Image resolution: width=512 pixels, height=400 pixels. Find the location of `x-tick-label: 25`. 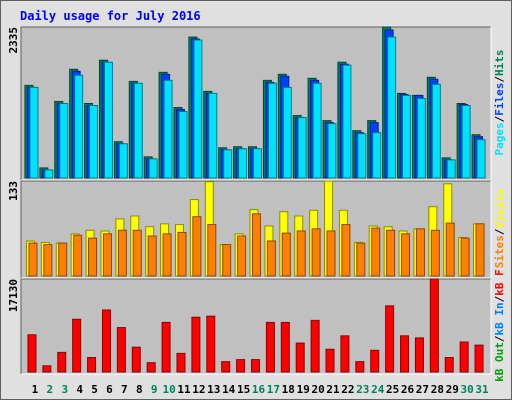

x-tick-label: 25 is located at coordinates (392, 389).